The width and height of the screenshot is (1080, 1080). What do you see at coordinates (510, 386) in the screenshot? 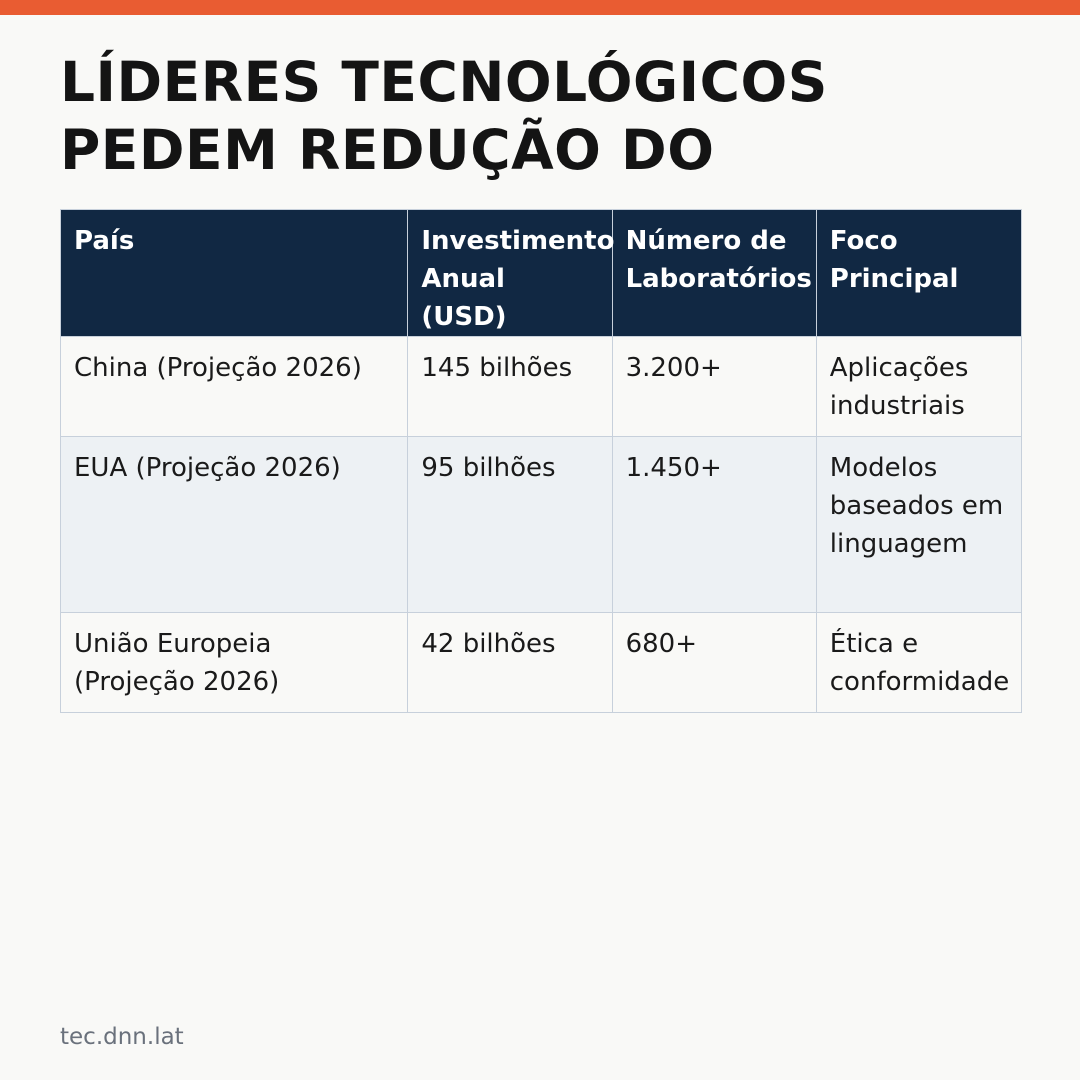
I see `cell-investment: 145 bilhões` at bounding box center [510, 386].